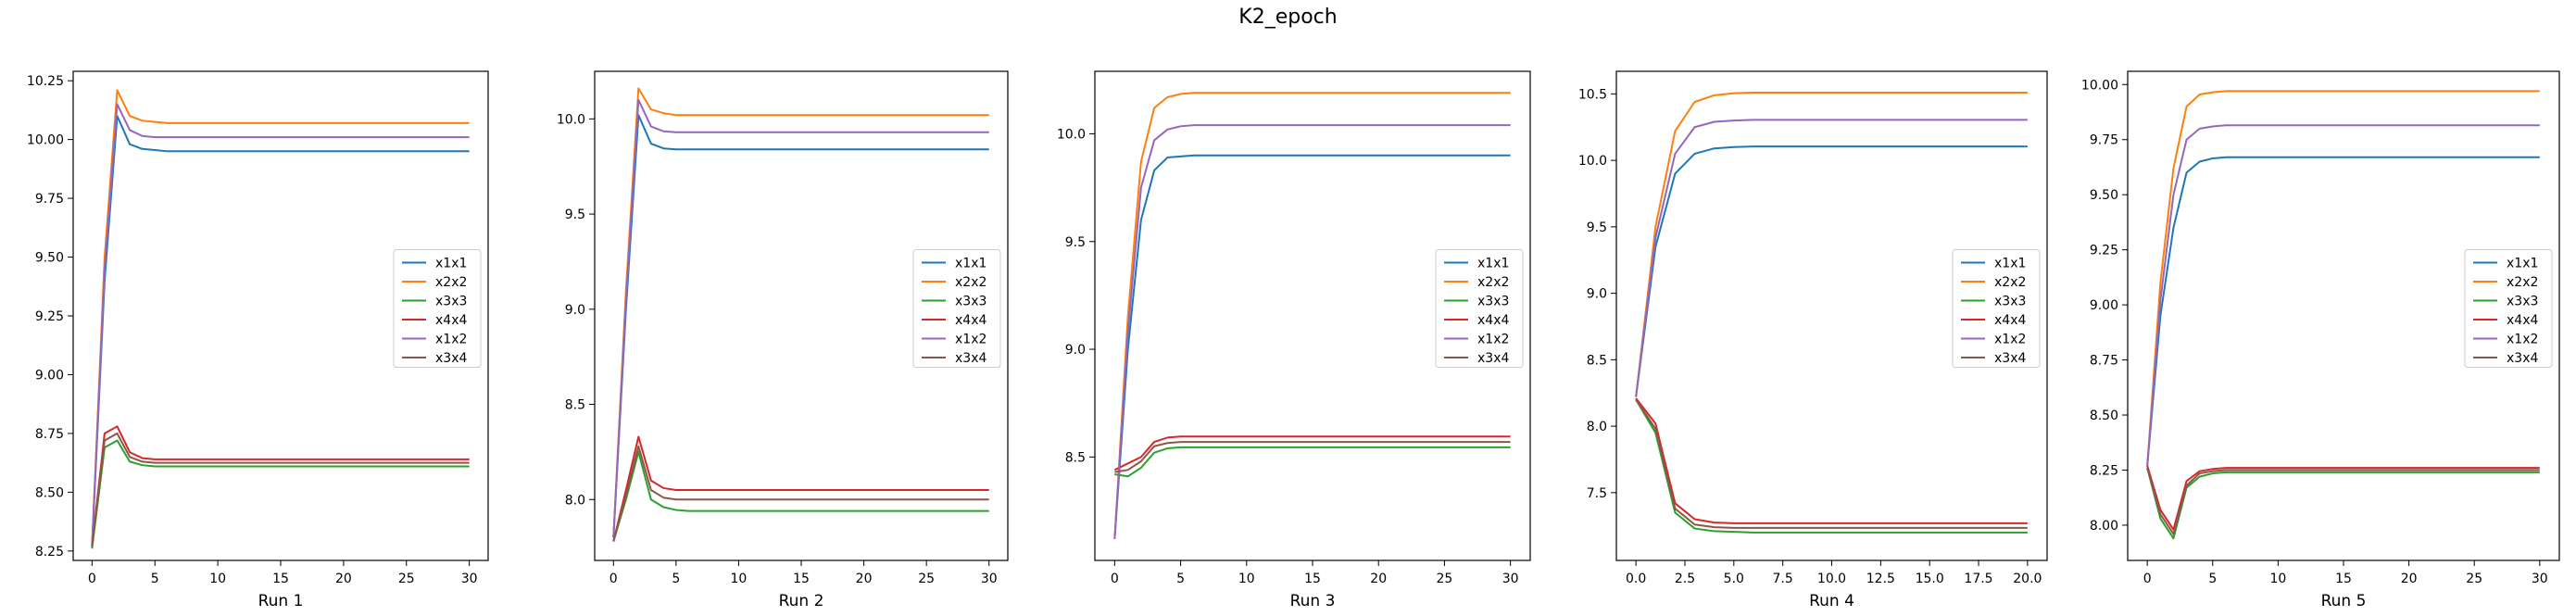 This screenshot has width=2576, height=616. I want to click on x-axis-label: Run 2, so click(801, 601).